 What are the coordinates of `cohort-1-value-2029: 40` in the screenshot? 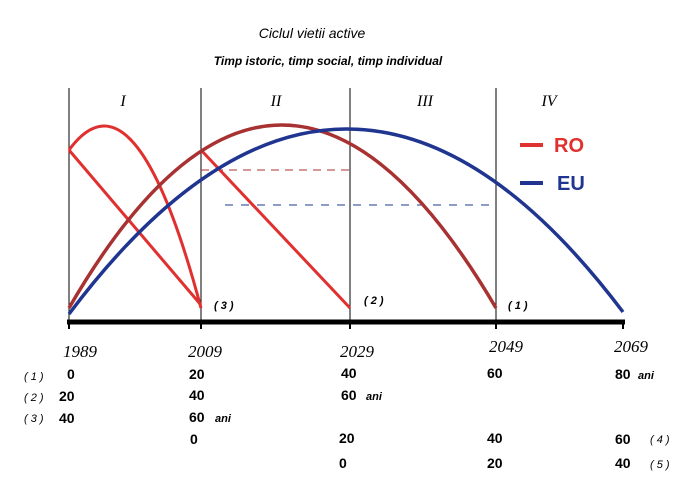 It's located at (349, 373).